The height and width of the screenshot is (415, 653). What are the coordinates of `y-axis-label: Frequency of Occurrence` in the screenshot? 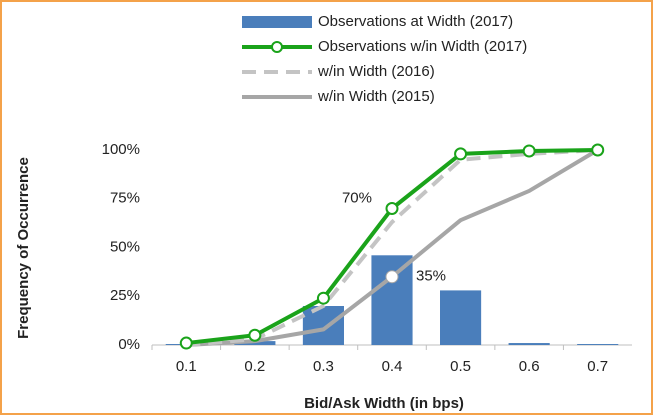 It's located at (23, 248).